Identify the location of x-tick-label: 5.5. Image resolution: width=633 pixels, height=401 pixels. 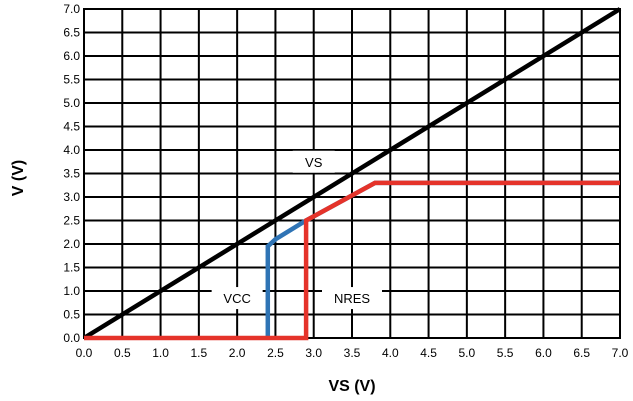
(505, 353).